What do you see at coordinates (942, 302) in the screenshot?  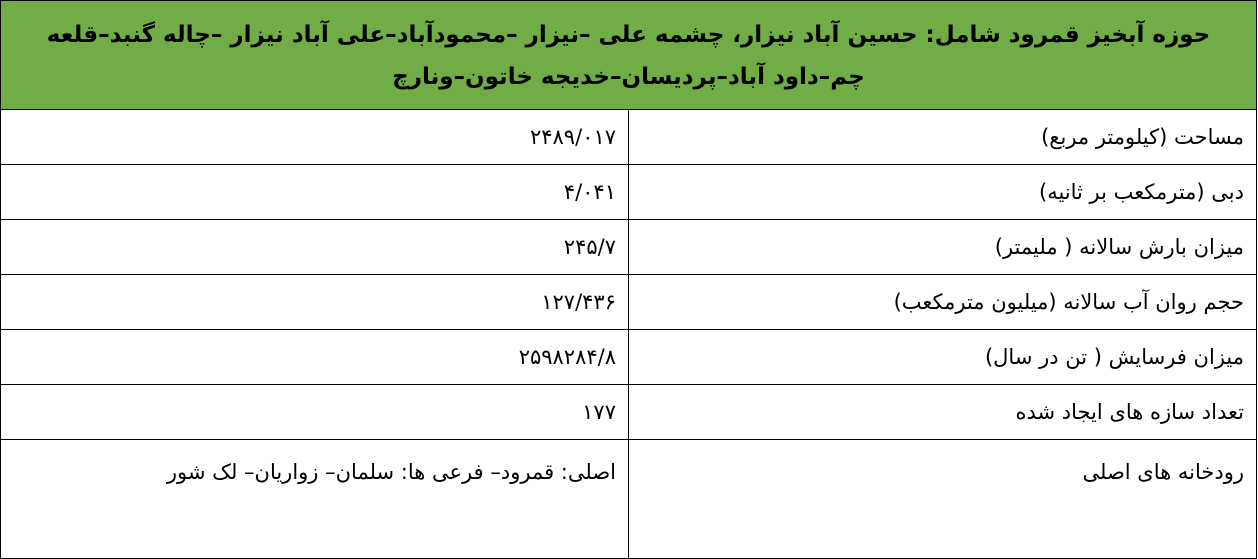 I see `row-label: حجم روان آب سالانه (میلیون مترمکعب)` at bounding box center [942, 302].